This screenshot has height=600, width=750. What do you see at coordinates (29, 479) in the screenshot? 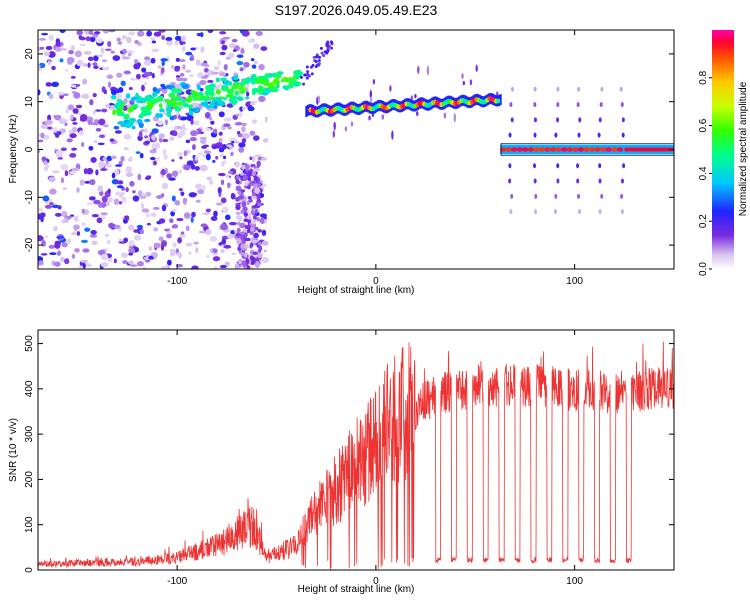
I see `y-tick-label: 200` at bounding box center [29, 479].